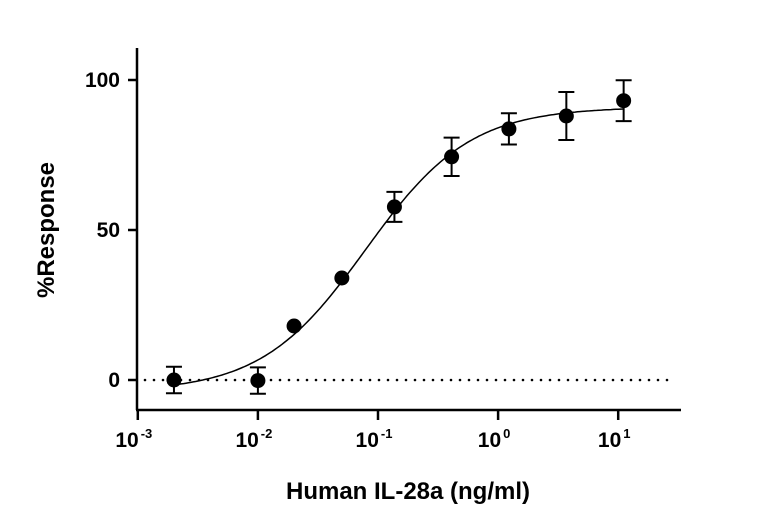  I want to click on x-tick-label: 10 -1, so click(374, 439).